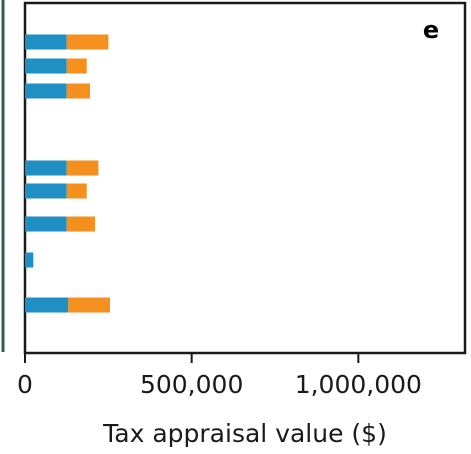 The width and height of the screenshot is (471, 454). Describe the element at coordinates (78, 91) in the screenshot. I see `bar-segment-row2-series1` at that location.